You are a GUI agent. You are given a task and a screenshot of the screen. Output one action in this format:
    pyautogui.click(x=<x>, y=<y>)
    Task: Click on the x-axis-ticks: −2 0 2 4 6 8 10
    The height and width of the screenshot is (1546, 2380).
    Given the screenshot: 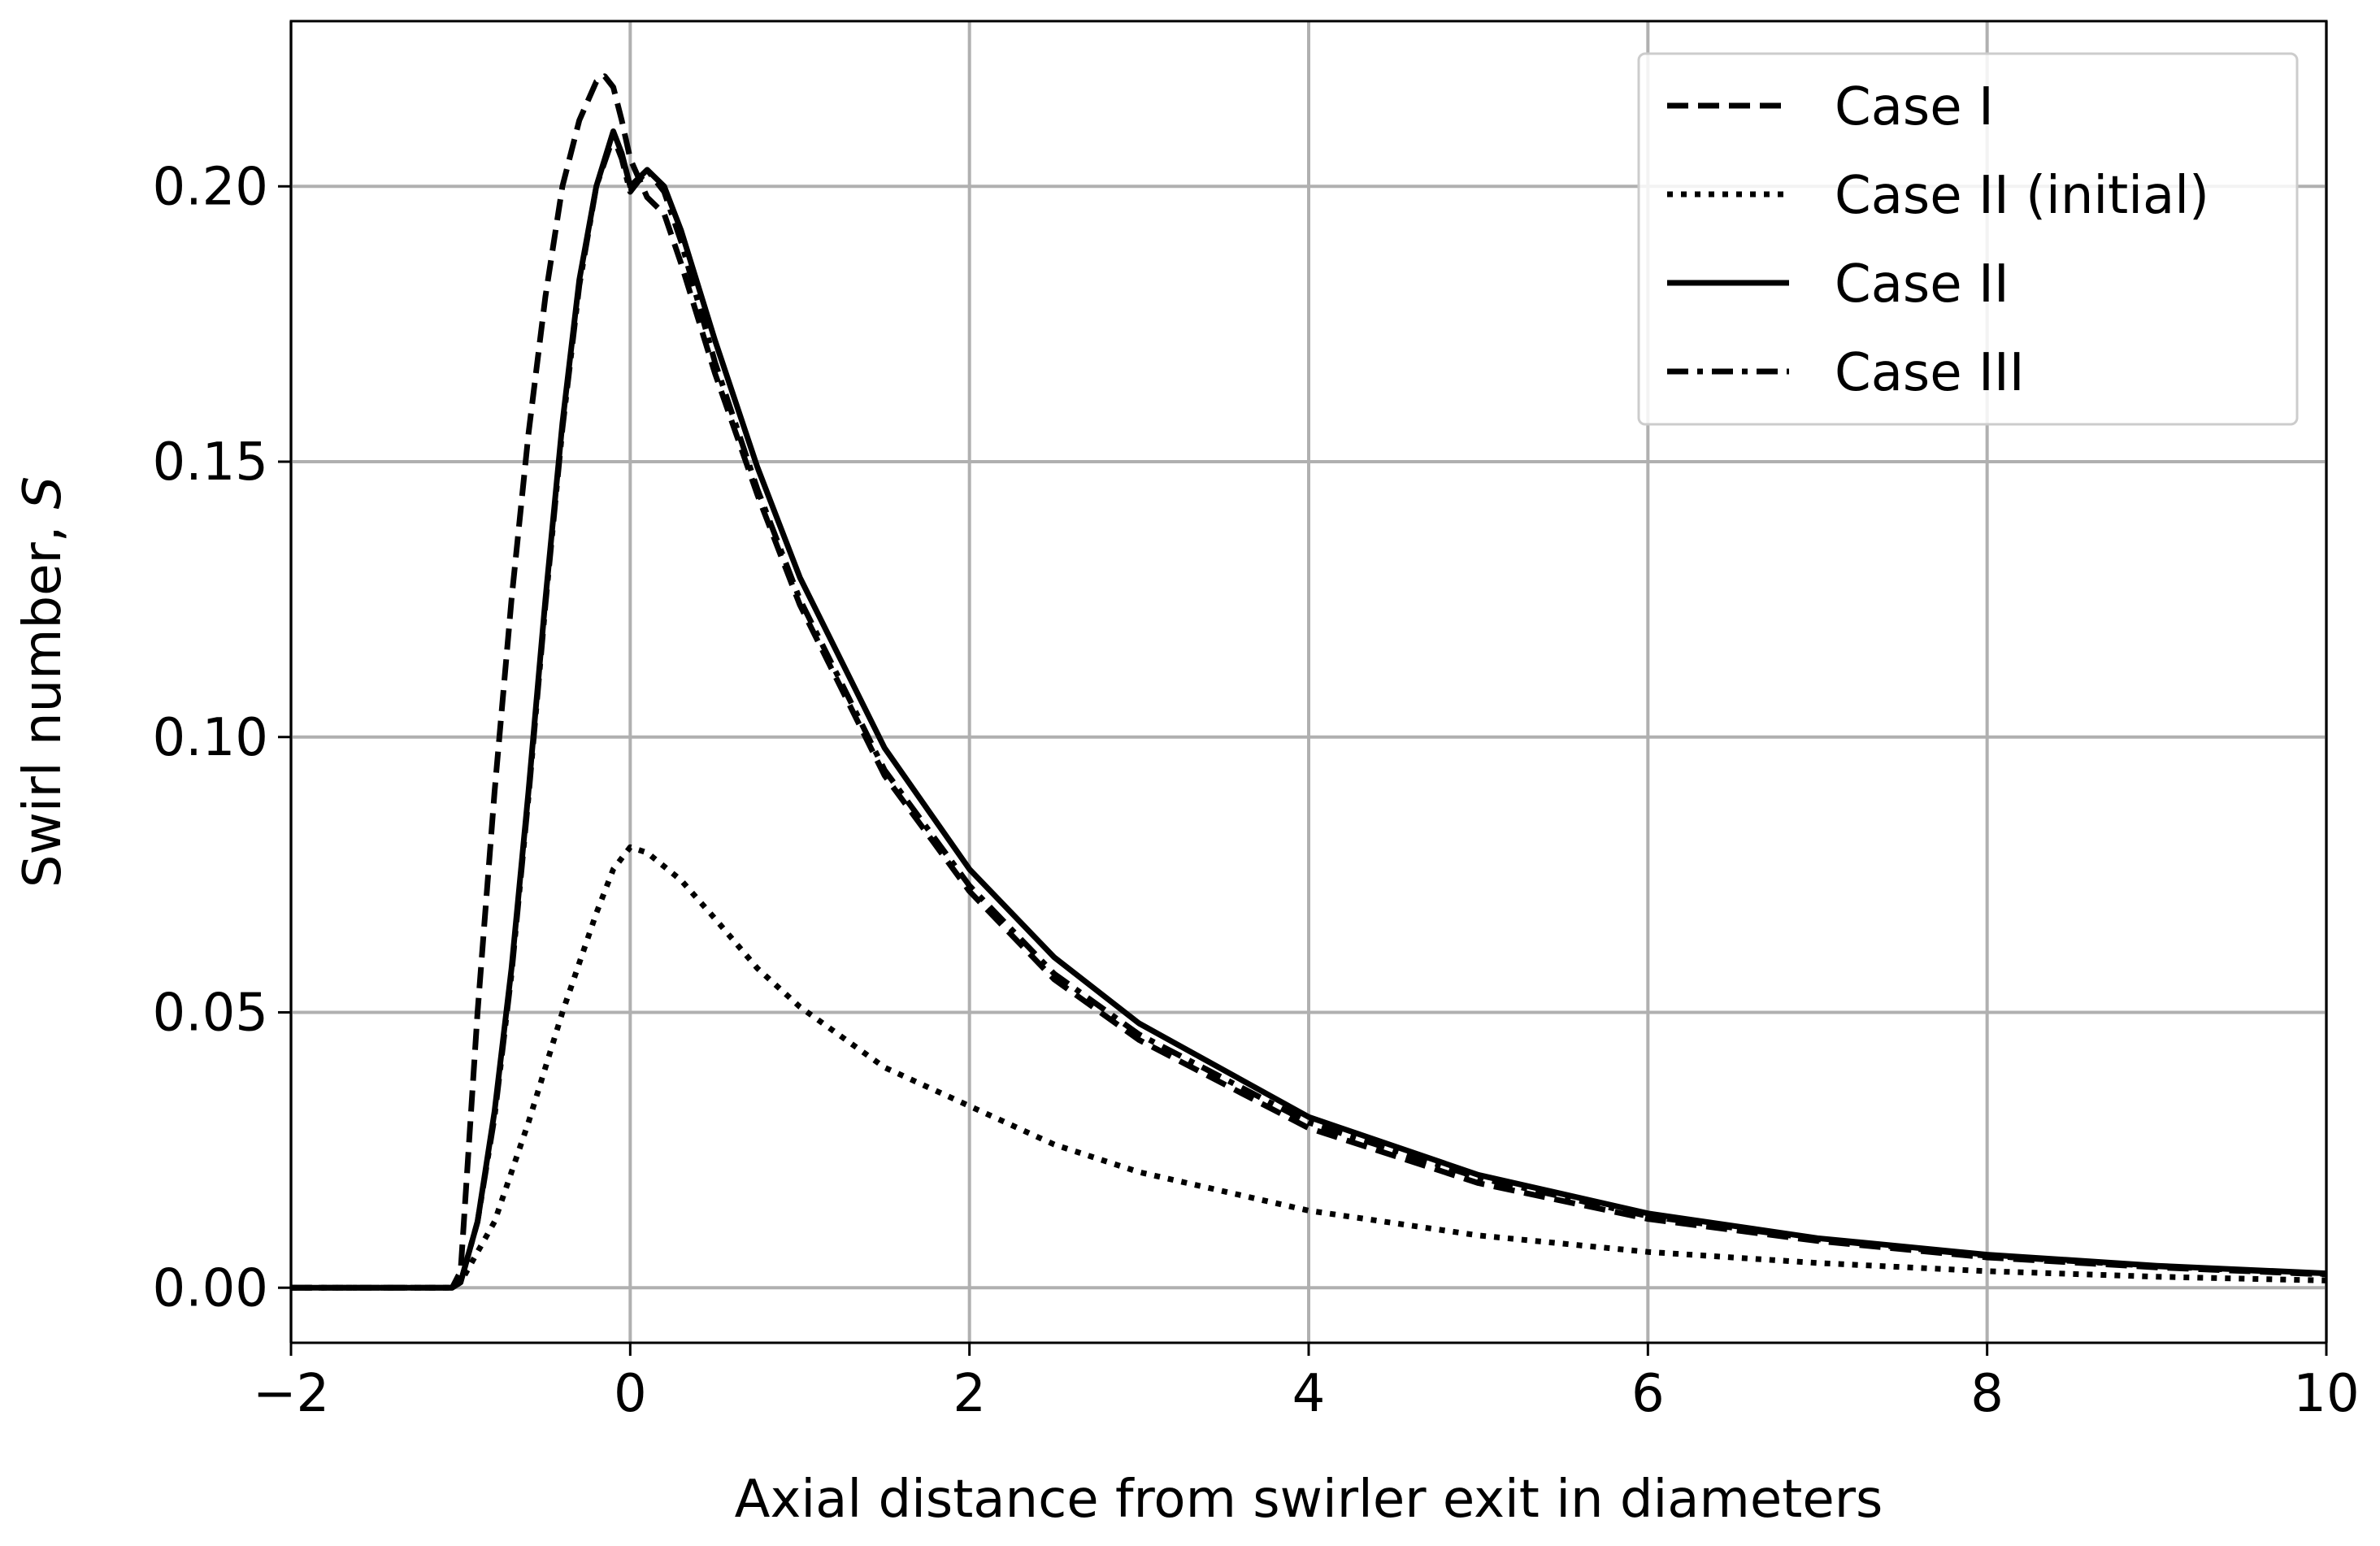 What is the action you would take?
    pyautogui.click(x=1306, y=1383)
    